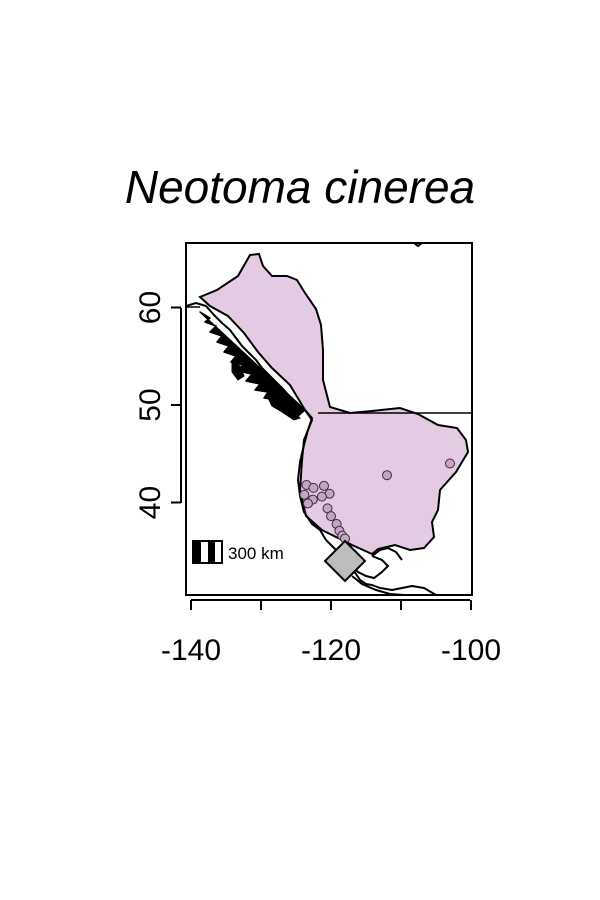 The width and height of the screenshot is (600, 900). Describe the element at coordinates (256, 553) in the screenshot. I see `scale-bar-label: 300 km` at that location.